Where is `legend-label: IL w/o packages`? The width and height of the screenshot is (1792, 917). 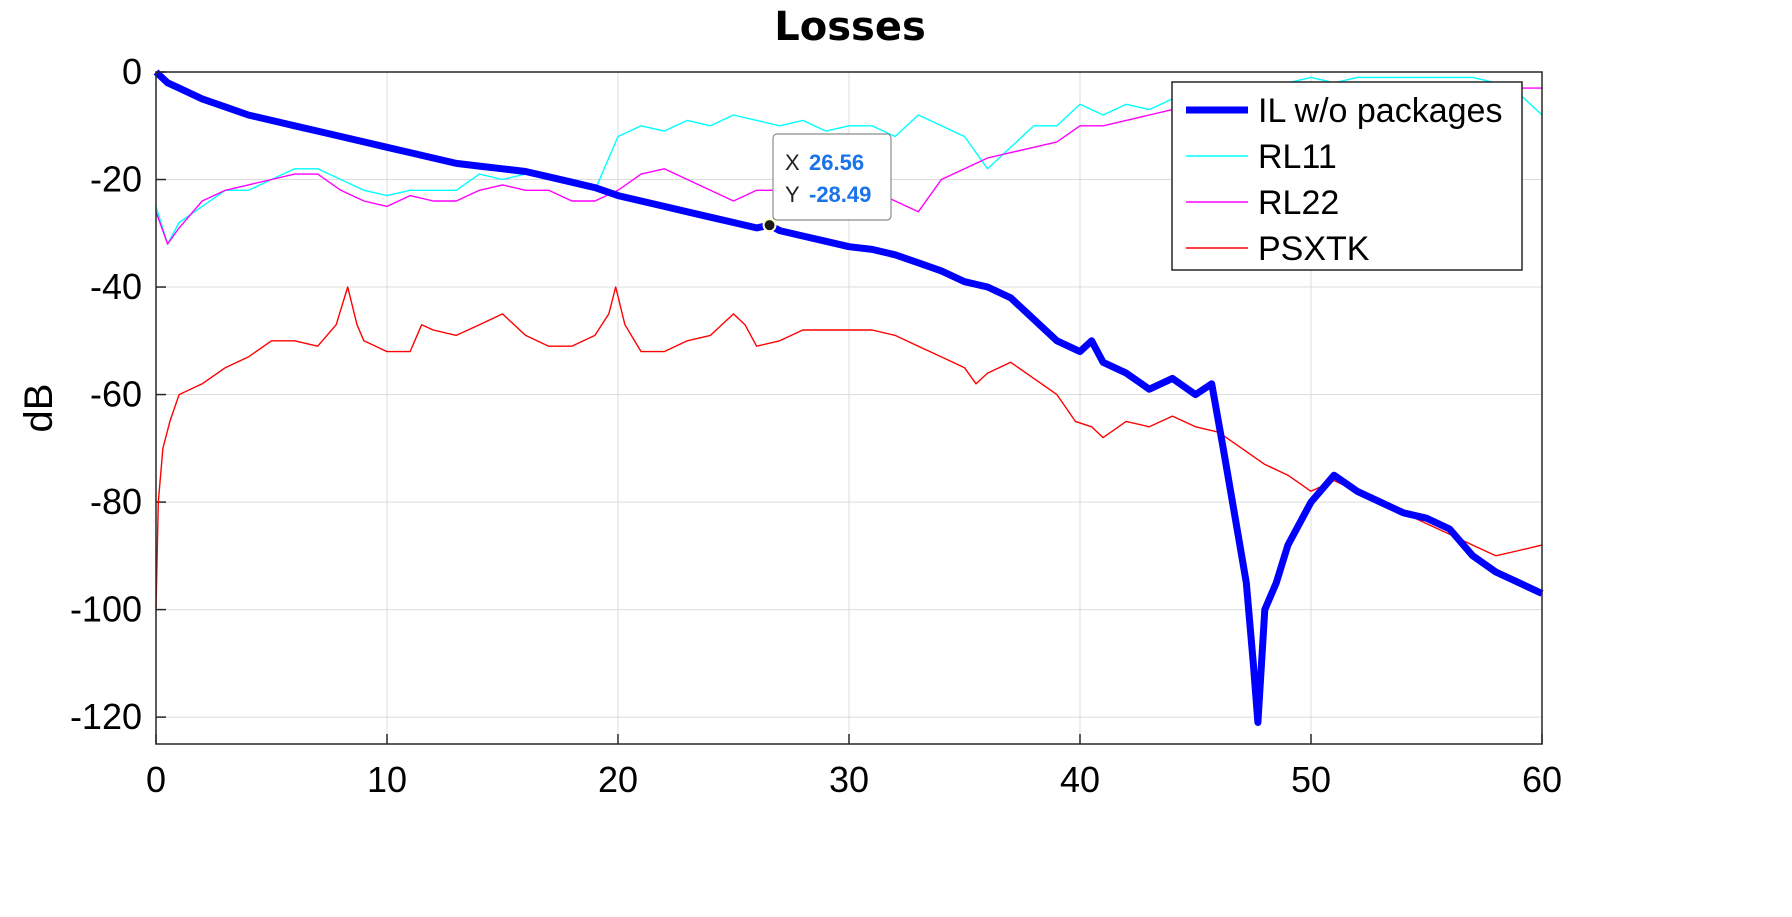 legend-label: IL w/o packages is located at coordinates (1380, 111).